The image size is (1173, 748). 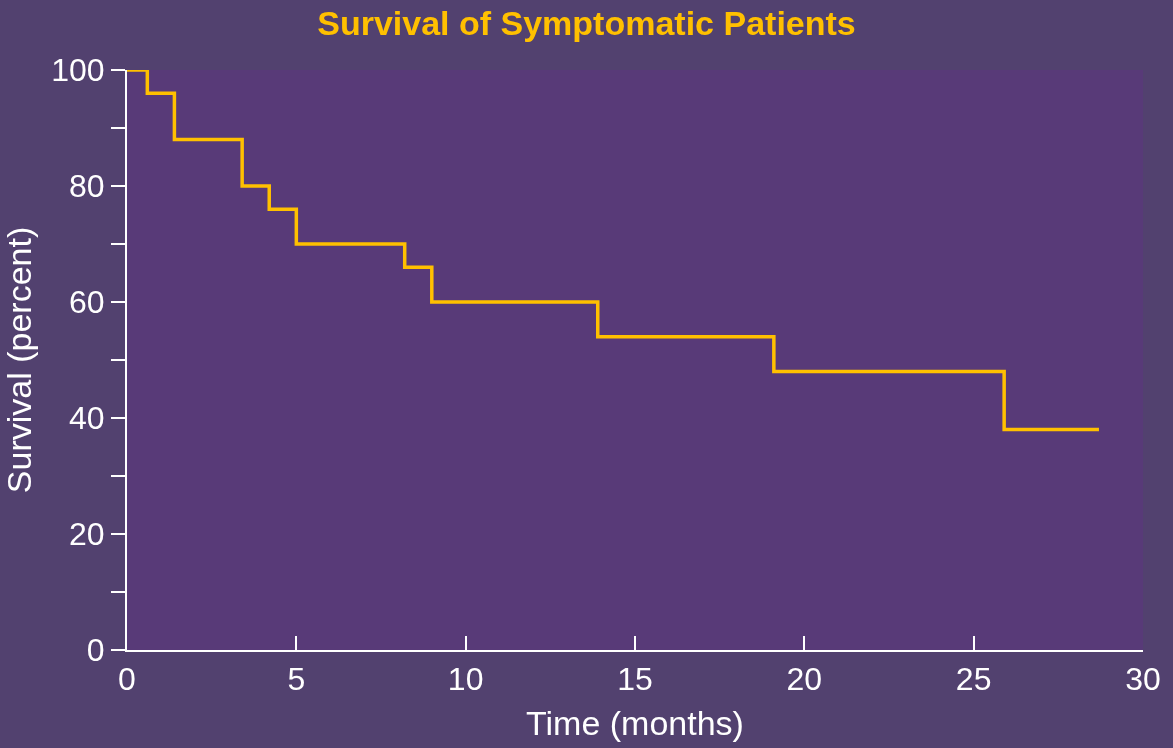 What do you see at coordinates (296, 679) in the screenshot?
I see `x-tick-label: 5` at bounding box center [296, 679].